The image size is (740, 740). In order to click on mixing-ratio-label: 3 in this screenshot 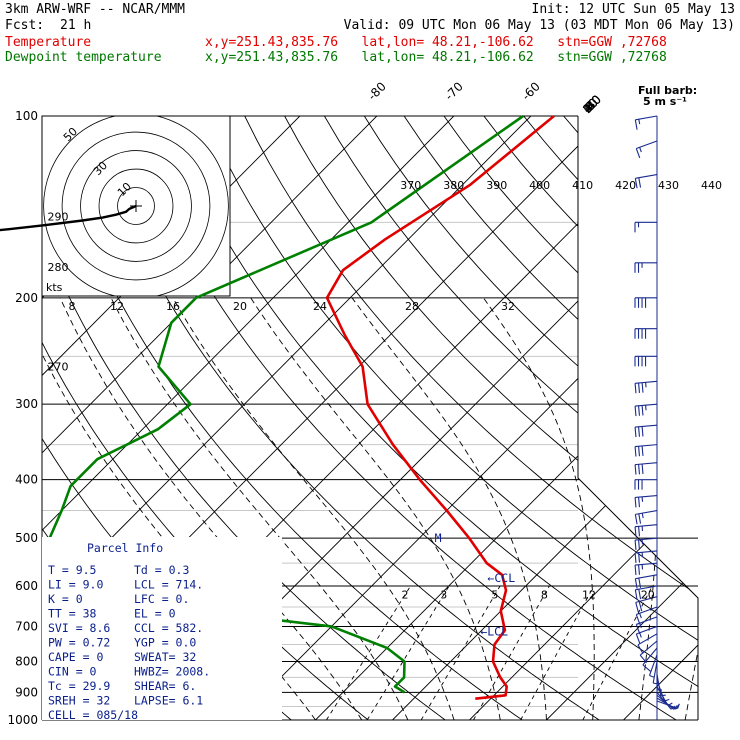, I will do `click(443, 595)`.